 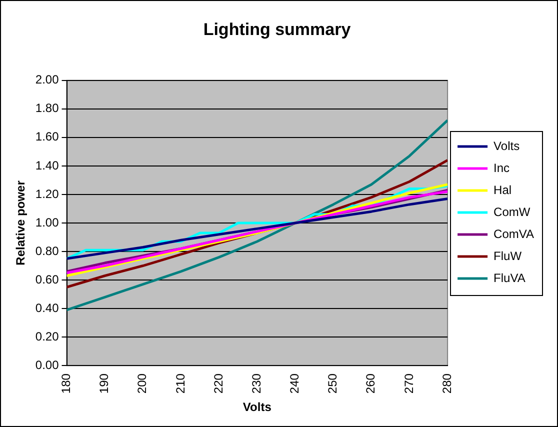 I want to click on legend-label: Inc, so click(x=502, y=167).